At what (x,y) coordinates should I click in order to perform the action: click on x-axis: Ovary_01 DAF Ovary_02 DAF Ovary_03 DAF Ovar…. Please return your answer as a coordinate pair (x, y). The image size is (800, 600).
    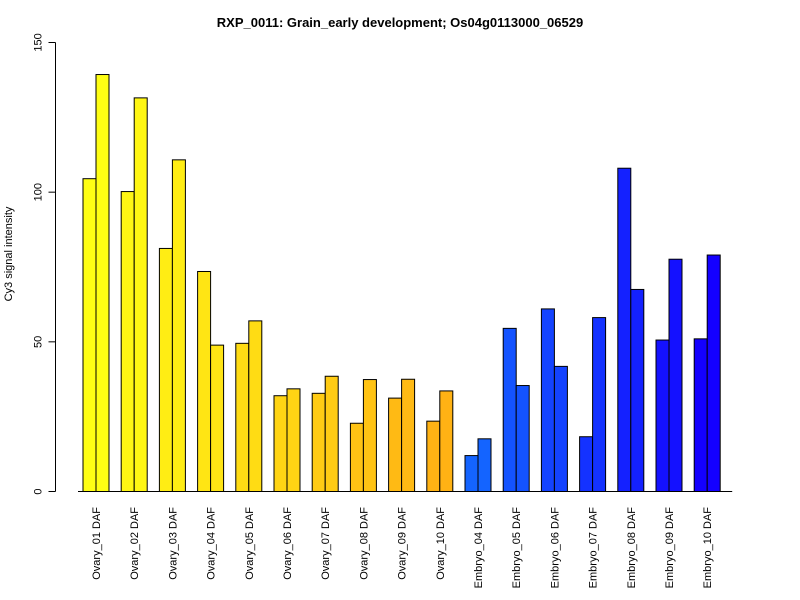
    Looking at the image, I should click on (402, 548).